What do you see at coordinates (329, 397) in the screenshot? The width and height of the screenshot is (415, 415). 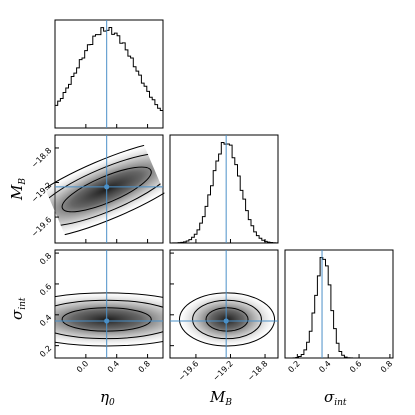 I see `sigma-symbol: σ` at bounding box center [329, 397].